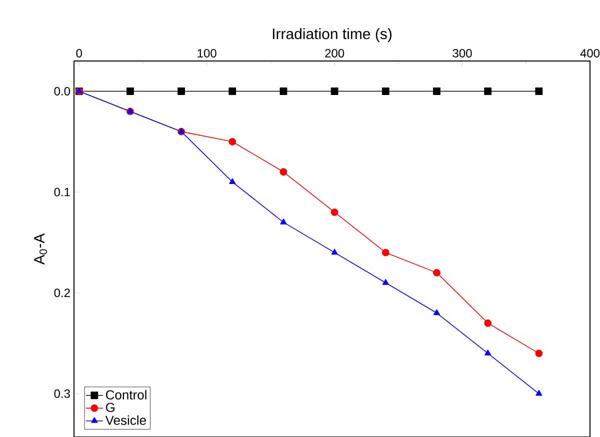  I want to click on x-tick-label: 400, so click(590, 53).